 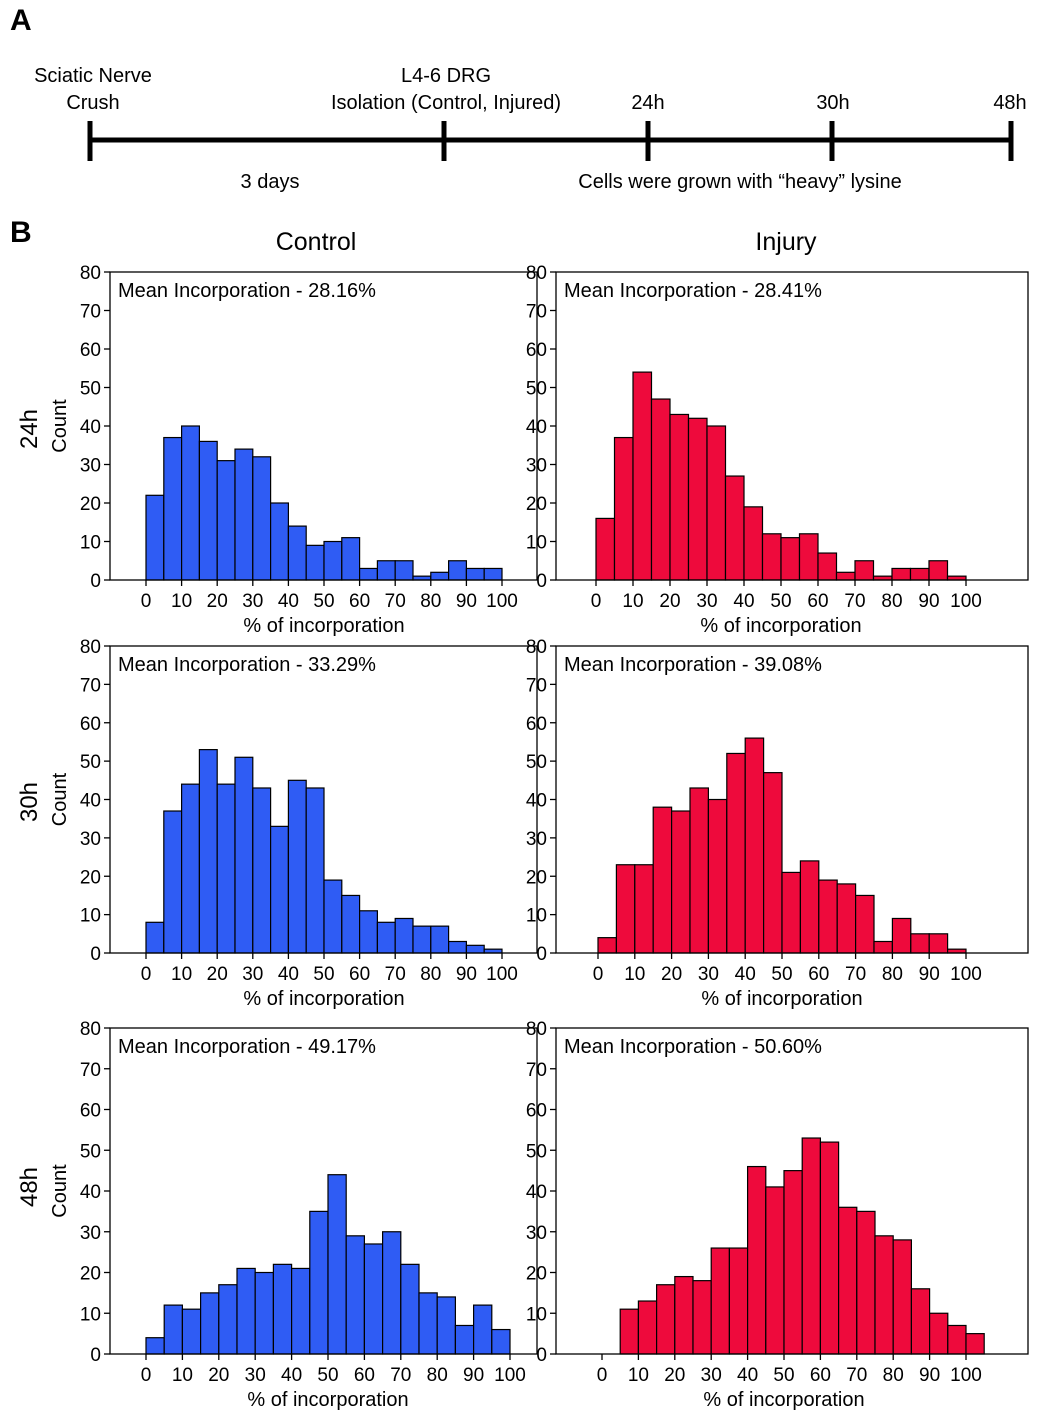 What do you see at coordinates (60, 799) in the screenshot?
I see `y-axis-label: Count` at bounding box center [60, 799].